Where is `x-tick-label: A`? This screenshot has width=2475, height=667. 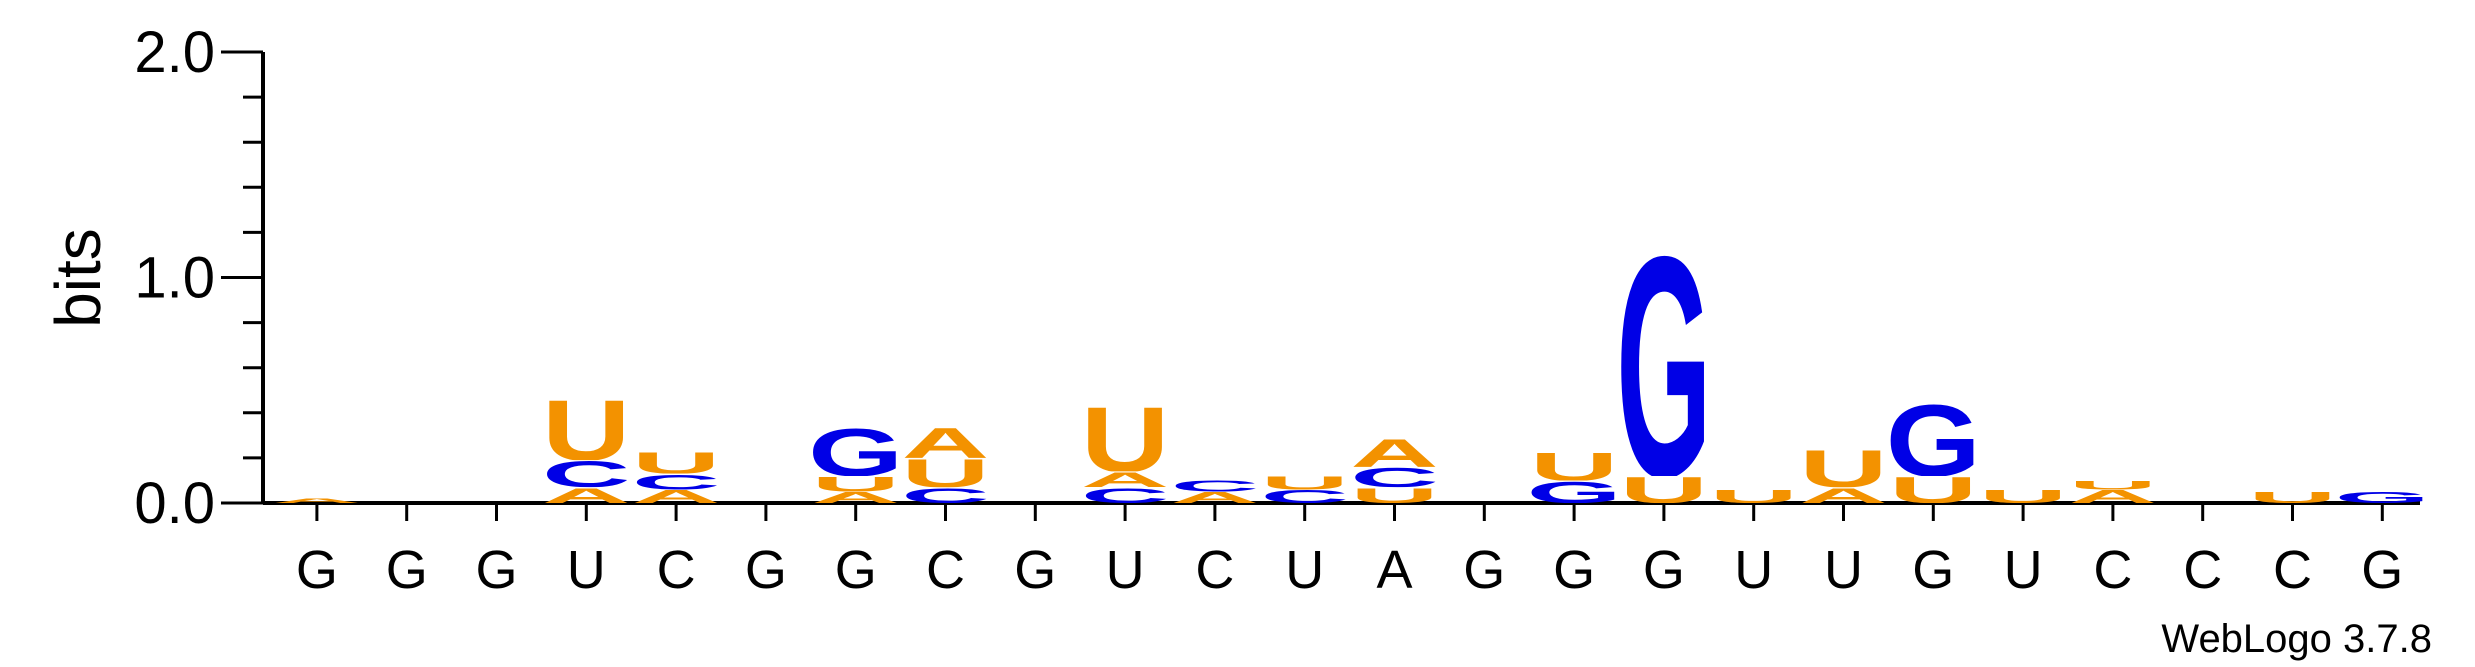
x-tick-label: A is located at coordinates (1394, 570).